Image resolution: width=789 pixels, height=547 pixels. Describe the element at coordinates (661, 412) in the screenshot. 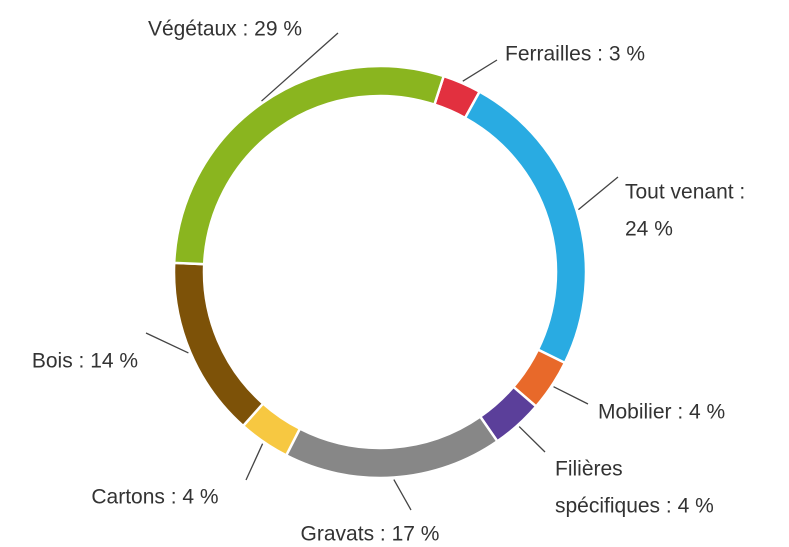

I see `data-label: Mobilier : 4 %` at that location.